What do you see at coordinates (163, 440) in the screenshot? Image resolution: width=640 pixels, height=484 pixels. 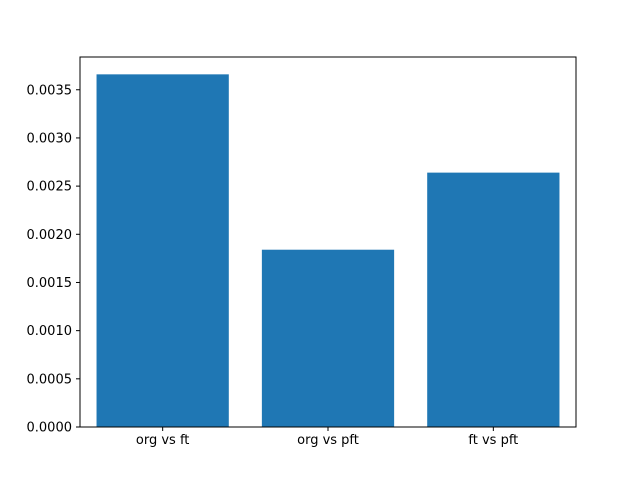 I see `x-tick-label: org vs ft` at bounding box center [163, 440].